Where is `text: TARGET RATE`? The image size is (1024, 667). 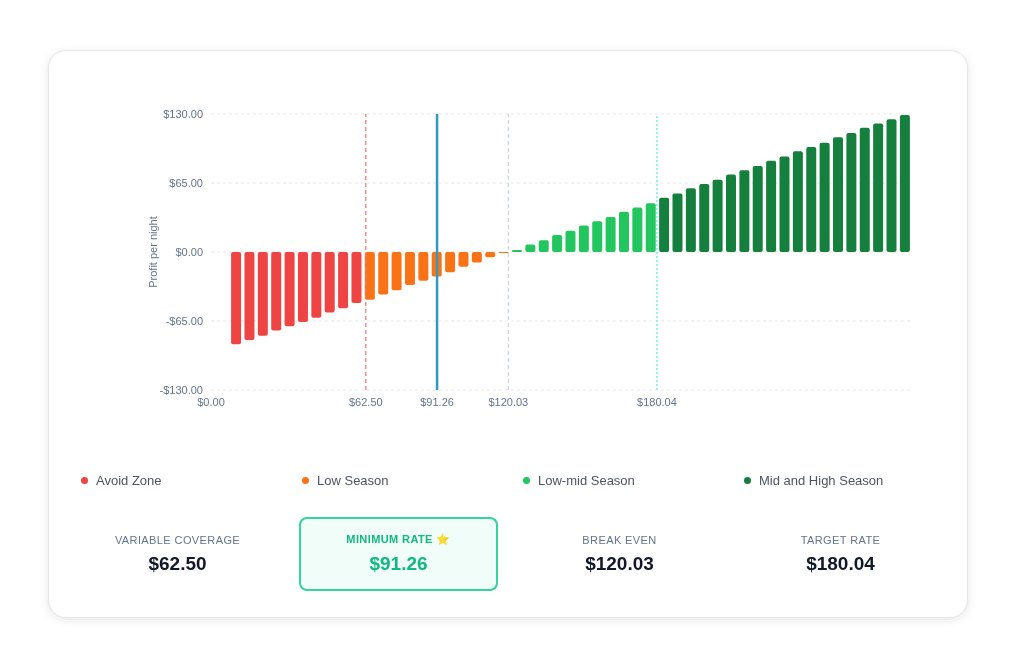
text: TARGET RATE is located at coordinates (840, 539).